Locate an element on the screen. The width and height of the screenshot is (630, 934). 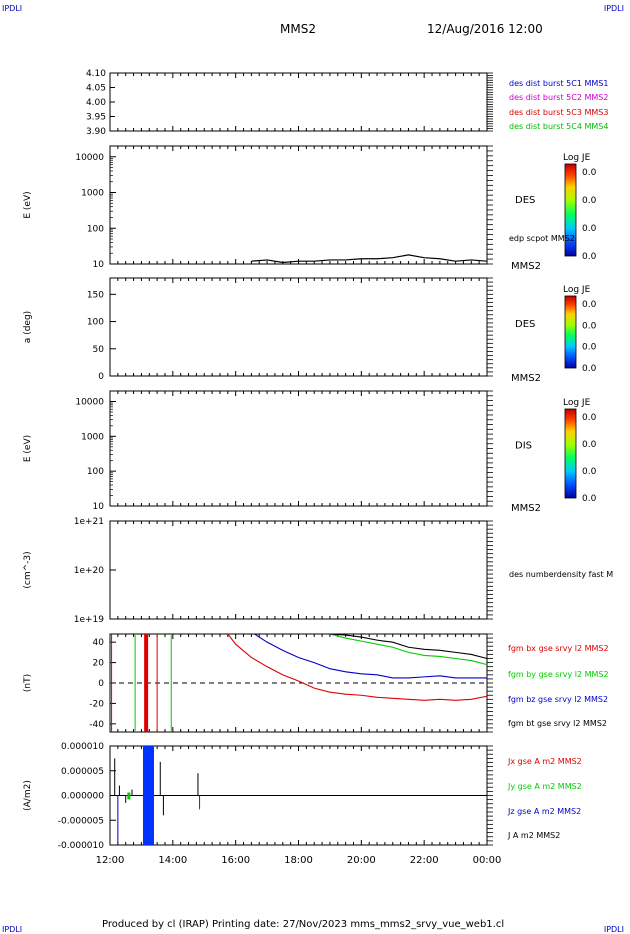
legend-entry: des numberdensity fast M is located at coordinates (561, 574).